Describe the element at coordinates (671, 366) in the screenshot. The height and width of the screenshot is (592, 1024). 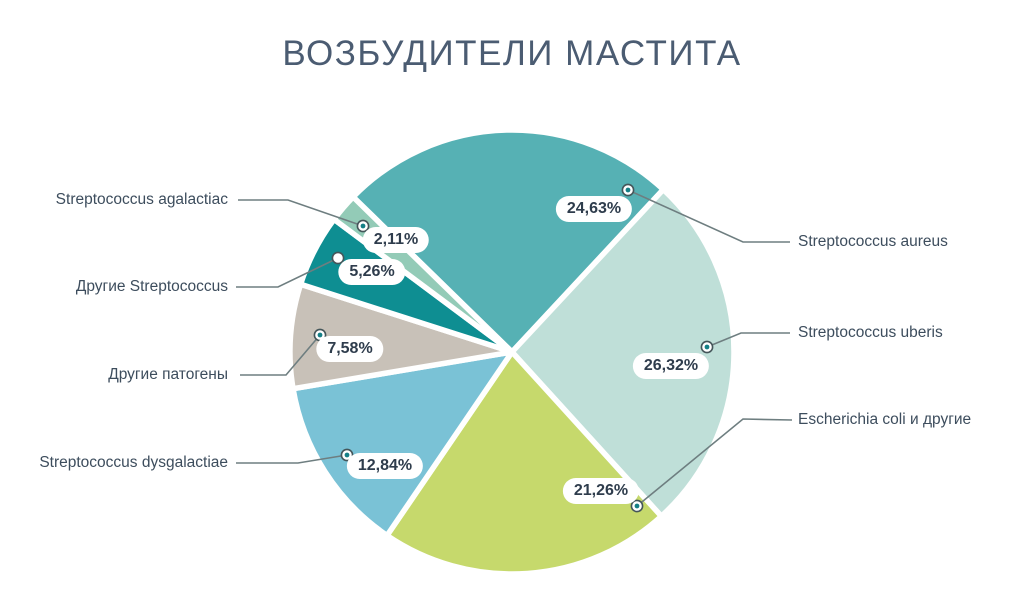
I see `pct-pill-streptococcus-uberis: 26,32%` at that location.